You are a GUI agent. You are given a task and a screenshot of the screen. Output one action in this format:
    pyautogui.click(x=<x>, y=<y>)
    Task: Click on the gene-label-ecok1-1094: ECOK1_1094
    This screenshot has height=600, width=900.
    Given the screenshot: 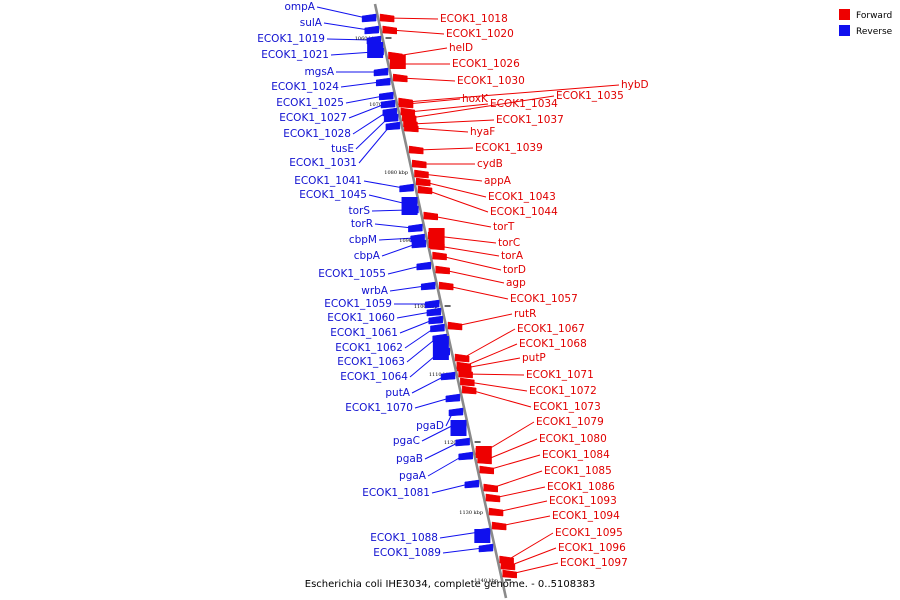 What is the action you would take?
    pyautogui.click(x=586, y=516)
    